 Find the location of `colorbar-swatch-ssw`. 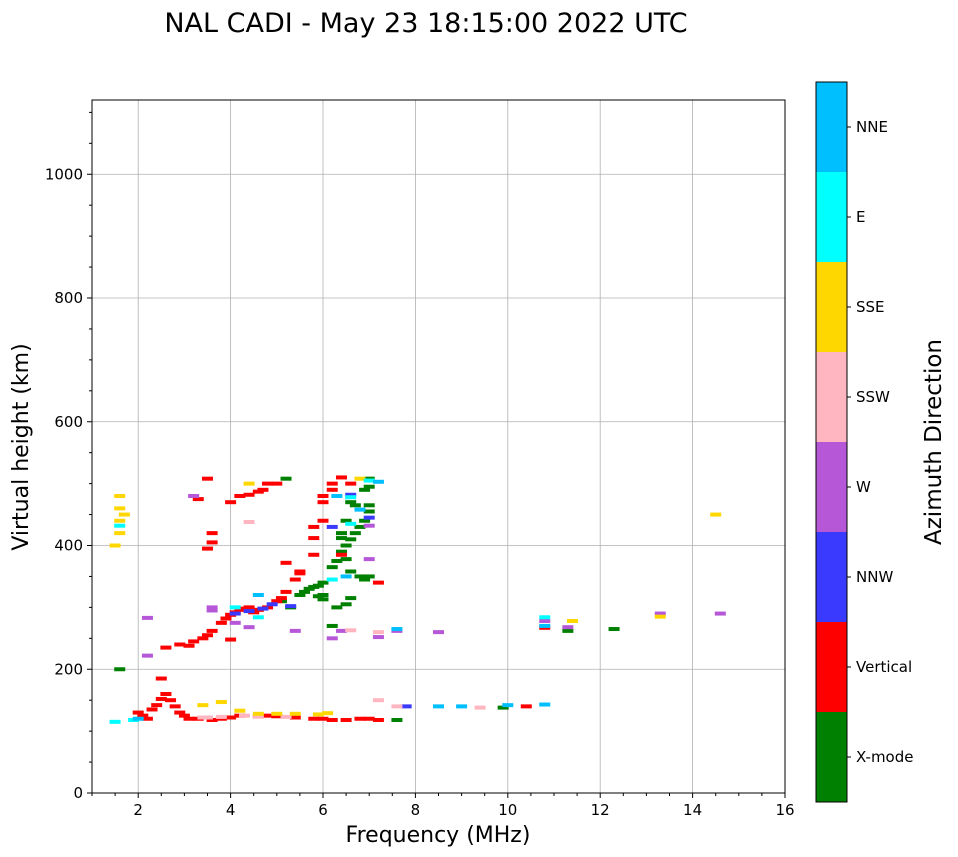

colorbar-swatch-ssw is located at coordinates (831, 397).